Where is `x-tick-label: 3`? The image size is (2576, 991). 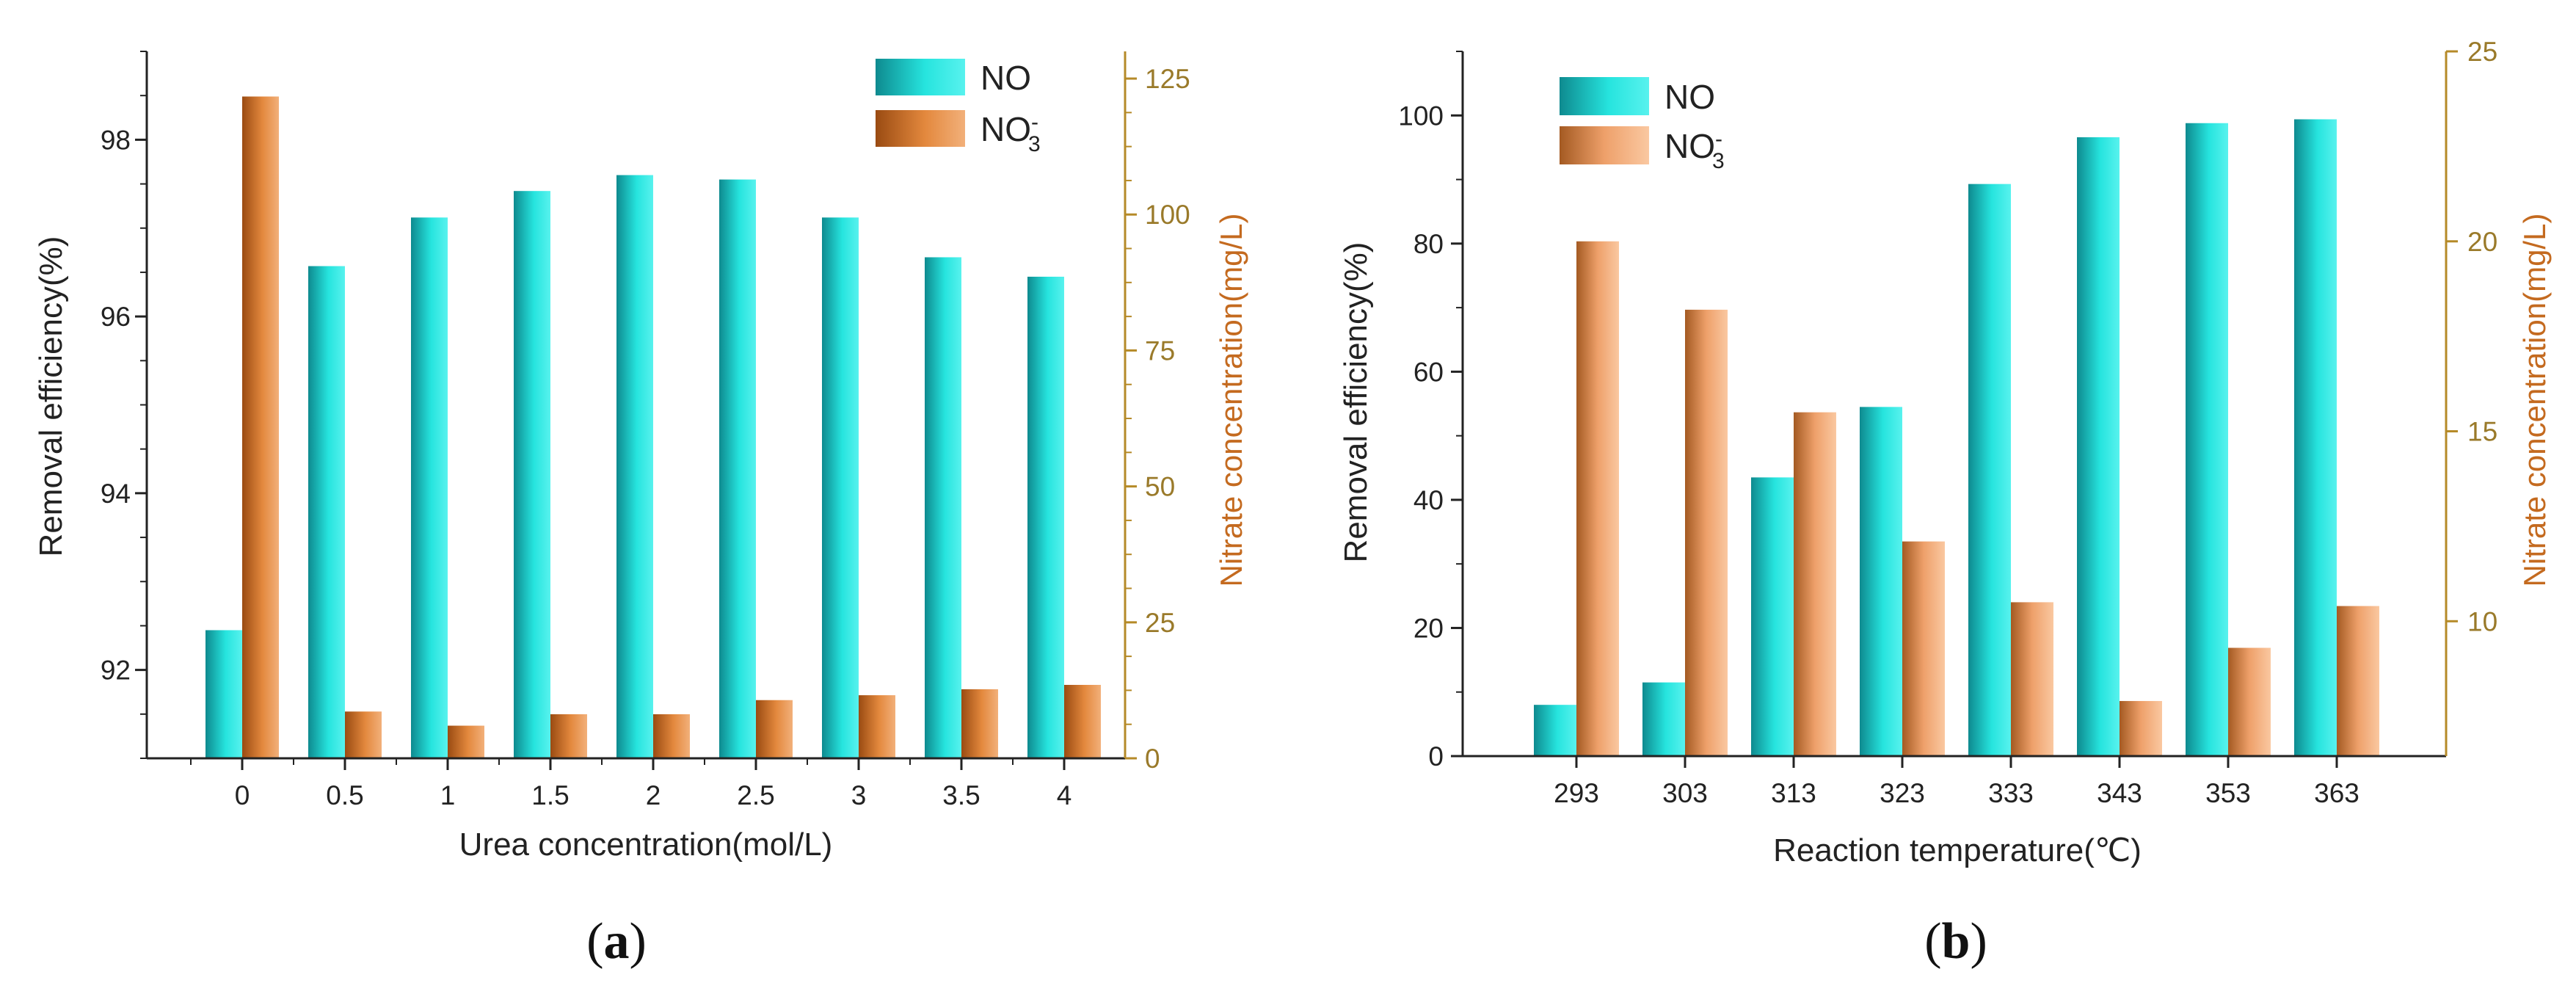 x-tick-label: 3 is located at coordinates (859, 795).